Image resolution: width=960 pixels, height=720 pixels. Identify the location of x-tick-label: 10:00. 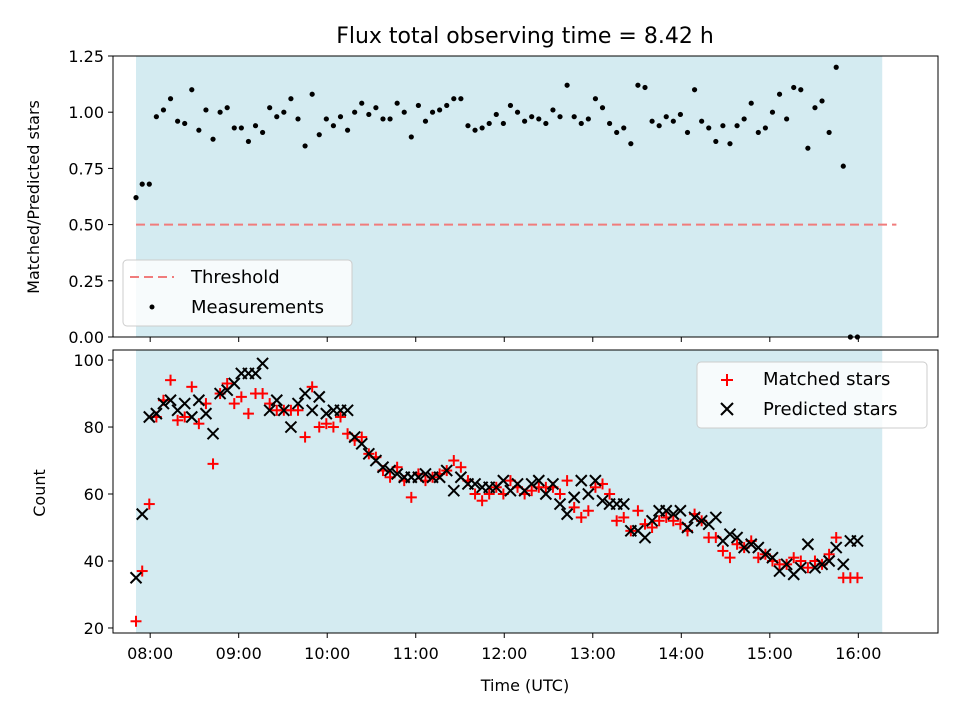
(327, 653).